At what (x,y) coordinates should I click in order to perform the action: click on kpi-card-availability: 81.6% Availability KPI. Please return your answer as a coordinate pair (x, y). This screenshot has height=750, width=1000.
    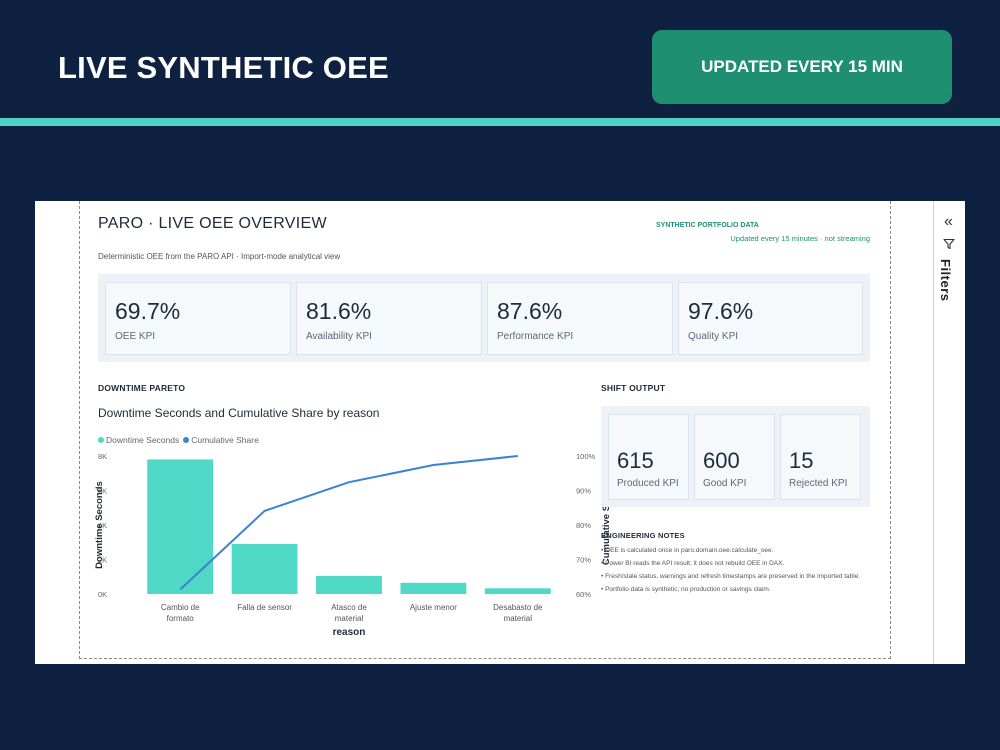
    Looking at the image, I should click on (389, 318).